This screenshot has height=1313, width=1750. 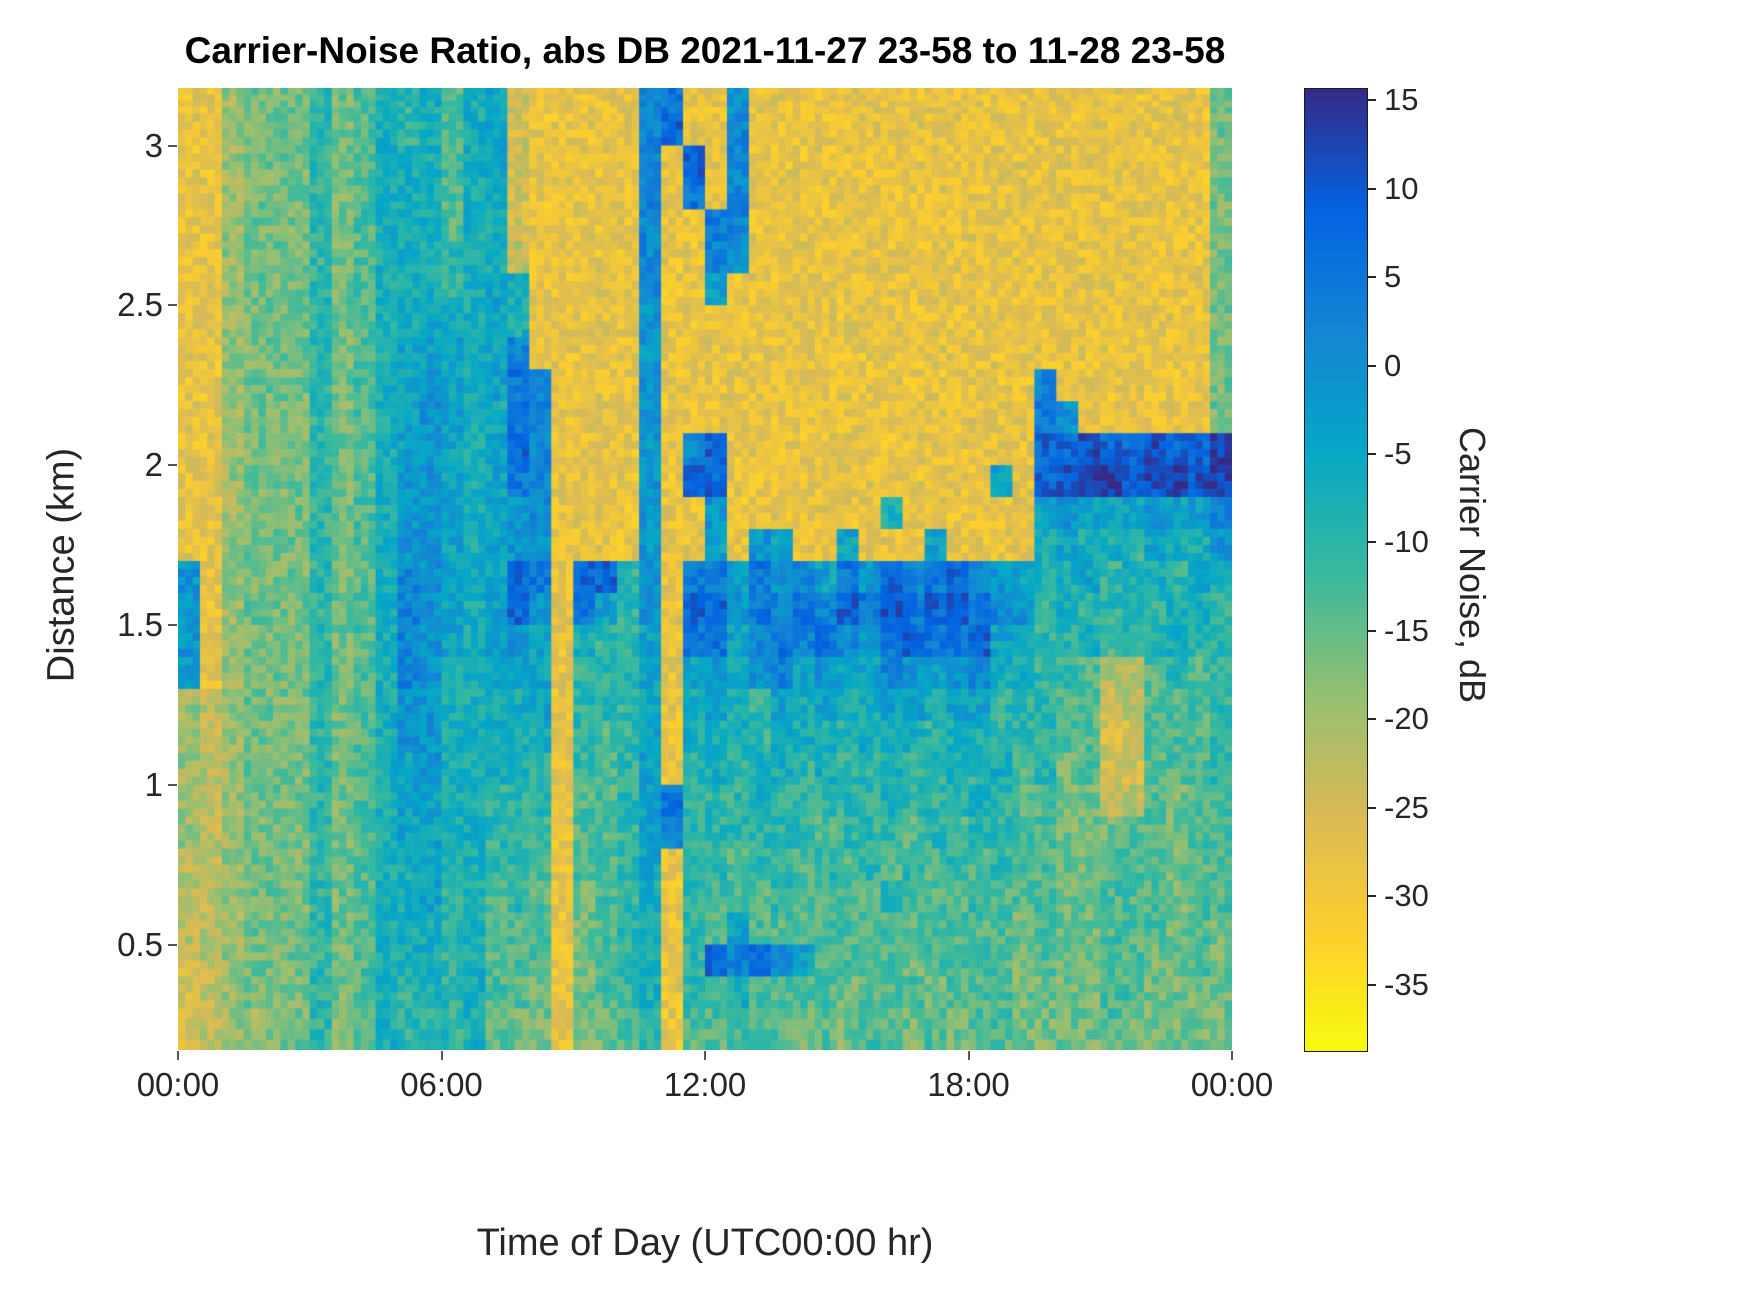 I want to click on colorbar-tick-label: 10, so click(x=1401, y=188).